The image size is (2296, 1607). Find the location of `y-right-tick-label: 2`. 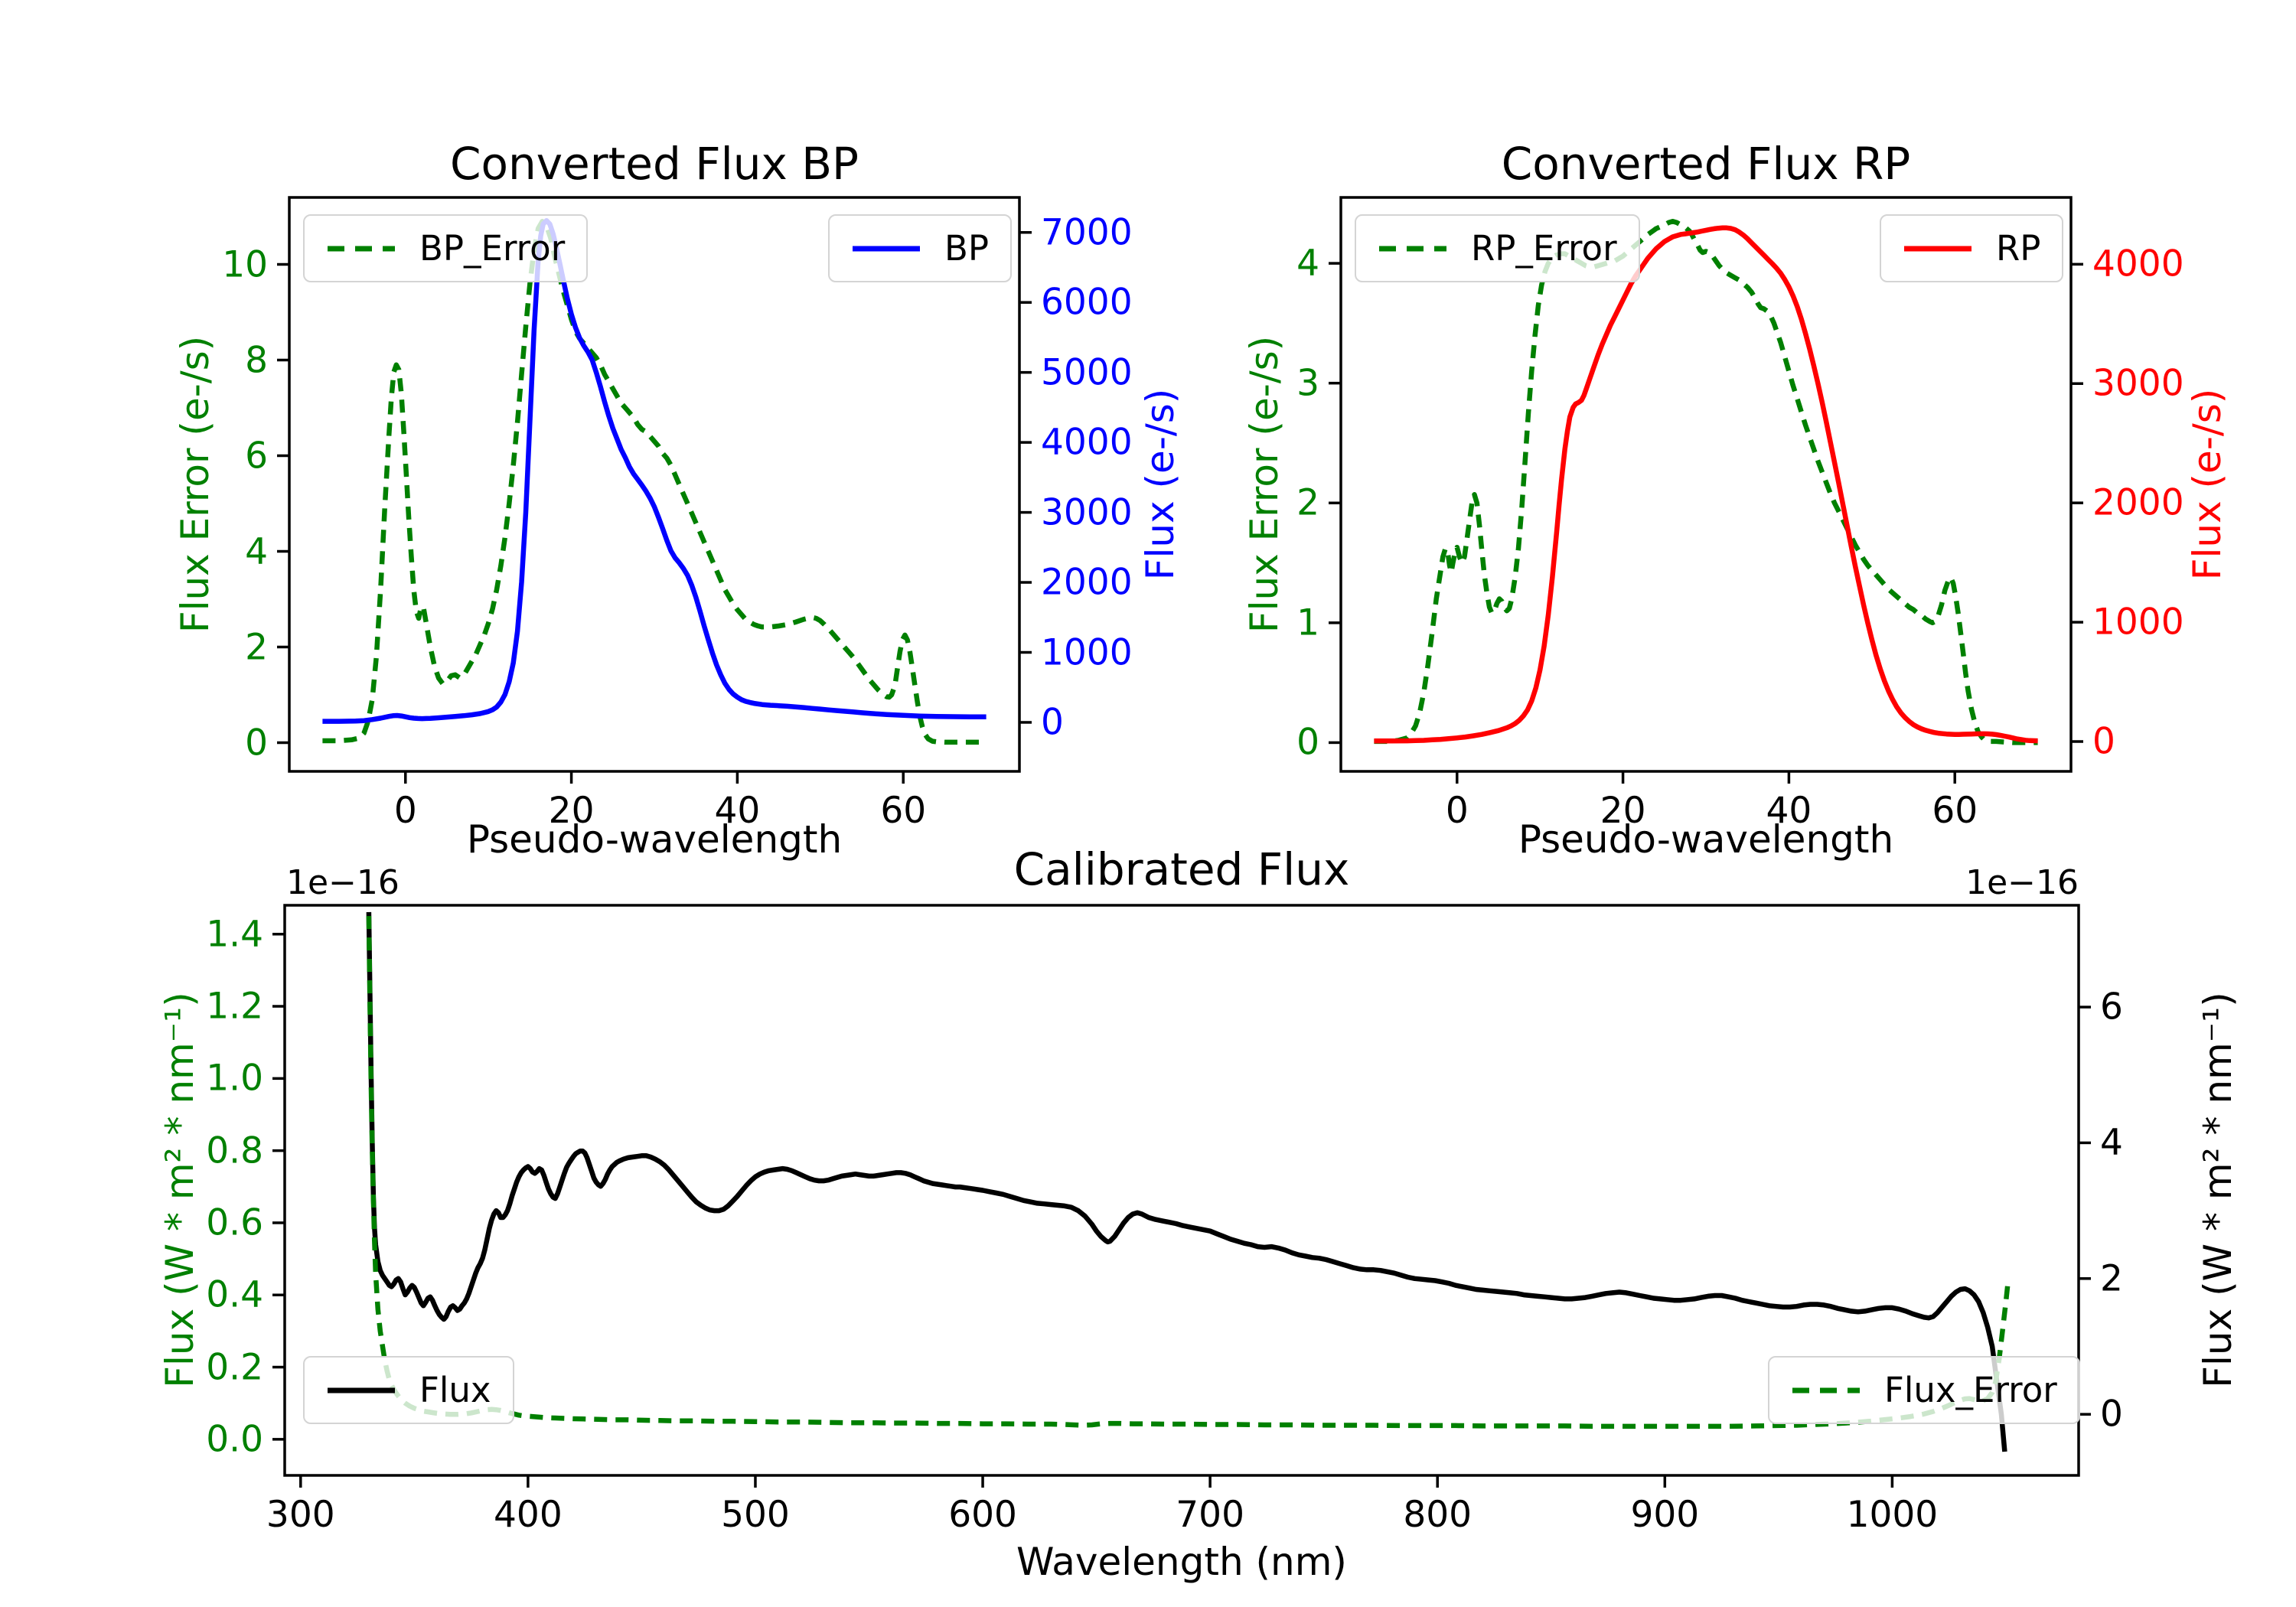

y-right-tick-label: 2 is located at coordinates (2111, 1279).